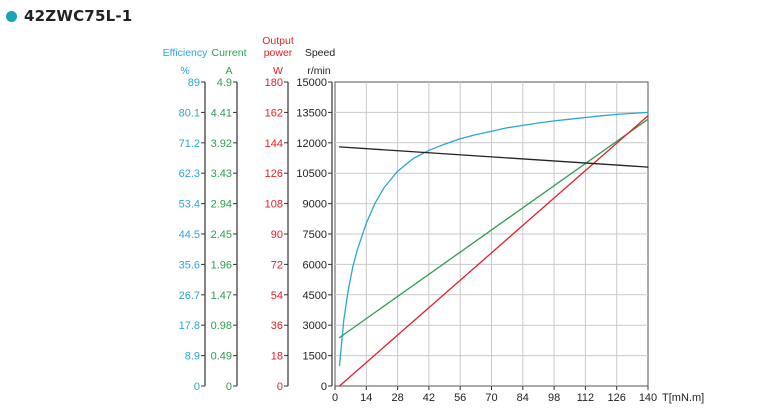 This screenshot has width=770, height=420. Describe the element at coordinates (189, 235) in the screenshot. I see `efficiency-axis-tick-label: 44.5` at that location.